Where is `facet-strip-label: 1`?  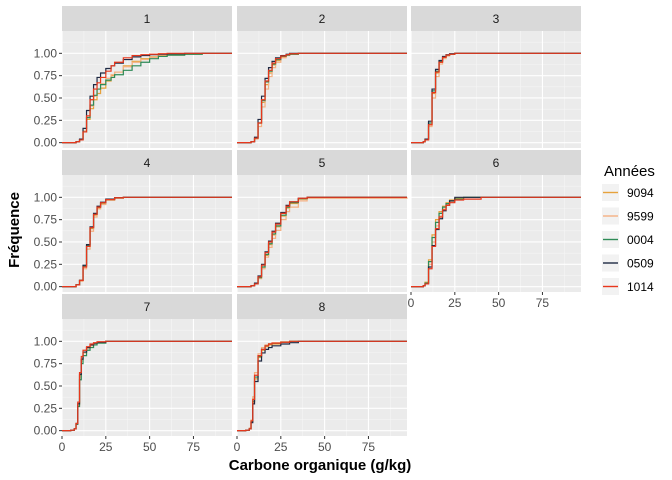 facet-strip-label: 1 is located at coordinates (147, 19).